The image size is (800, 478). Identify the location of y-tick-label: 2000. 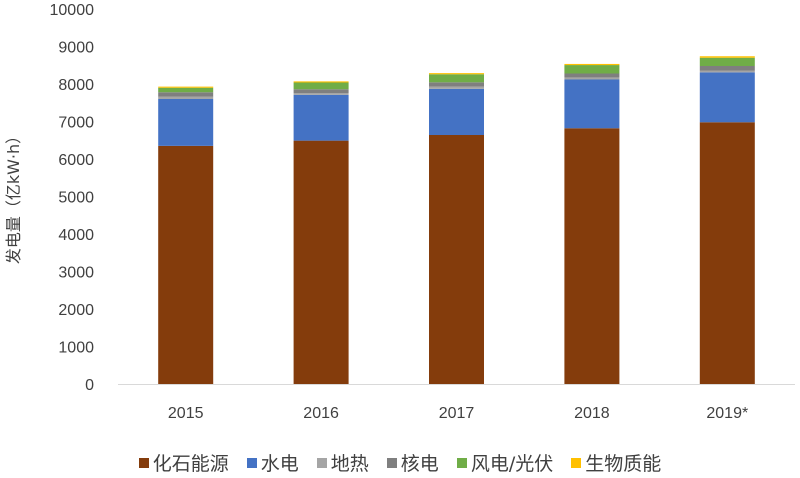
(76, 310).